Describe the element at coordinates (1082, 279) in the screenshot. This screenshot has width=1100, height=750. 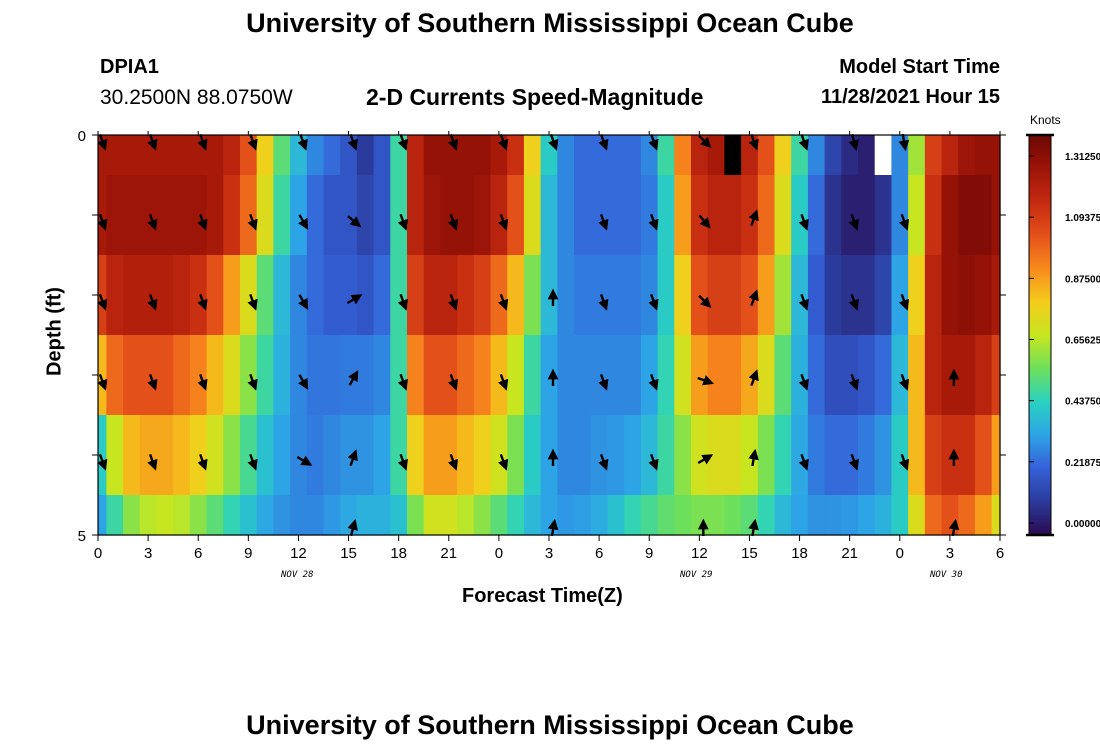
I see `colorbar-tick-label: 0.87500` at that location.